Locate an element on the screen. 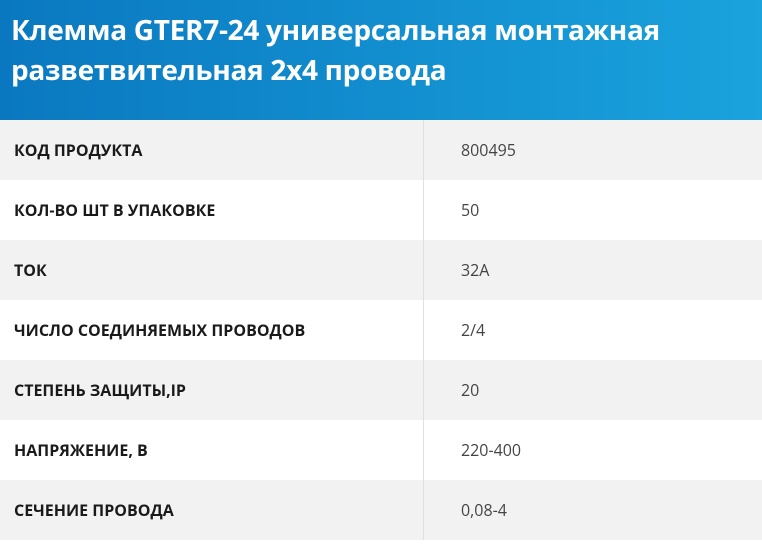  table-row: ТОК 32А is located at coordinates (381, 270).